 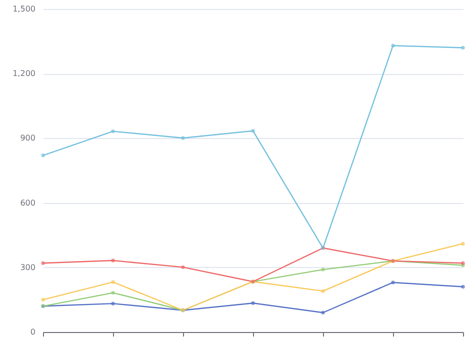 I want to click on y-tick-label: 600, so click(x=28, y=203).